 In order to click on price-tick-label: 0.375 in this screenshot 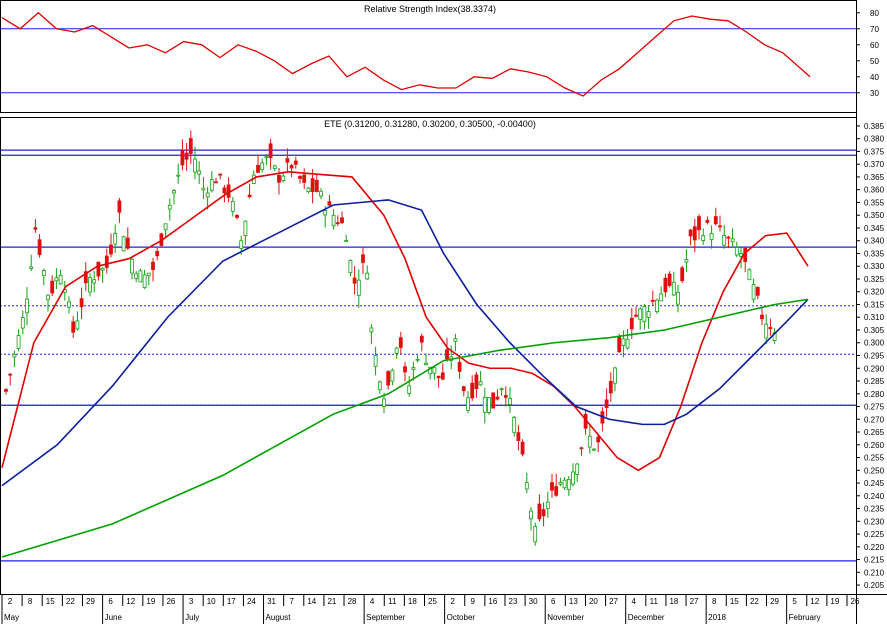, I will do `click(874, 151)`.